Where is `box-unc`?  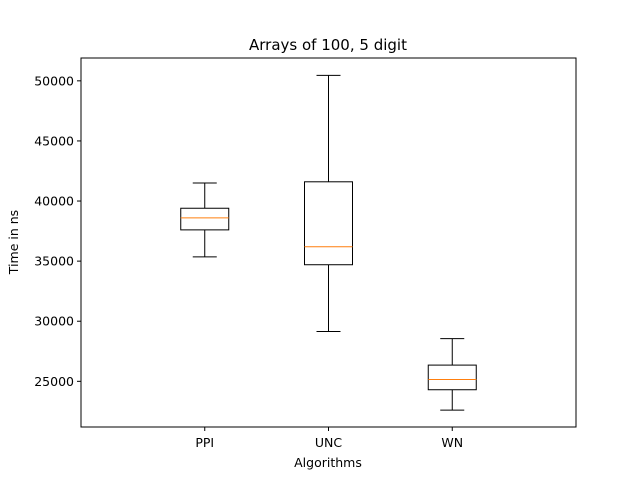
box-unc is located at coordinates (328, 203).